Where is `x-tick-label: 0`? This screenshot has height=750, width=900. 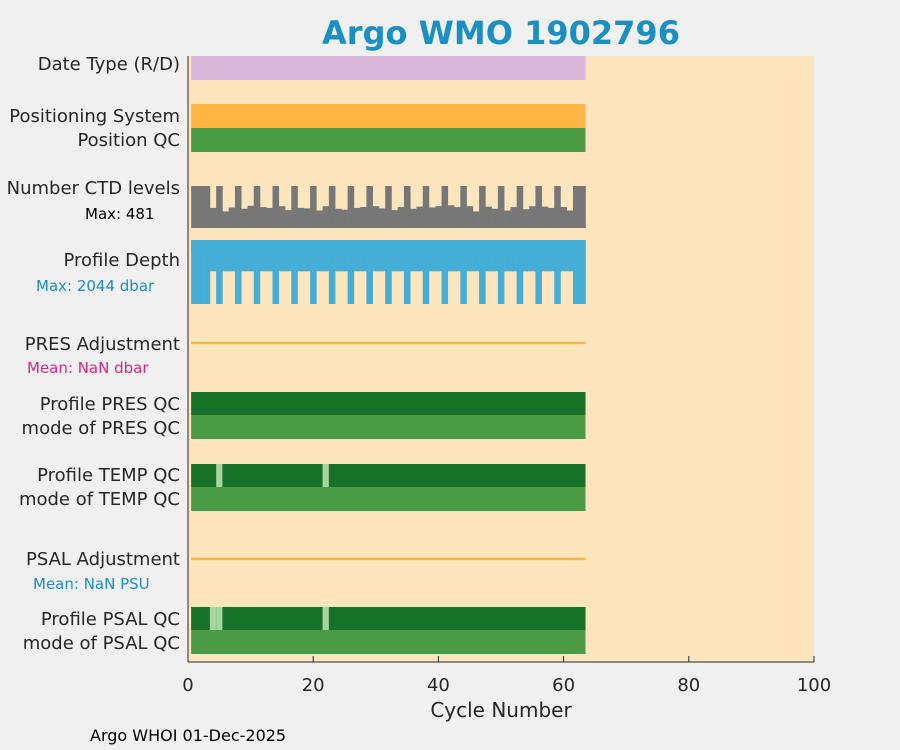
x-tick-label: 0 is located at coordinates (187, 685).